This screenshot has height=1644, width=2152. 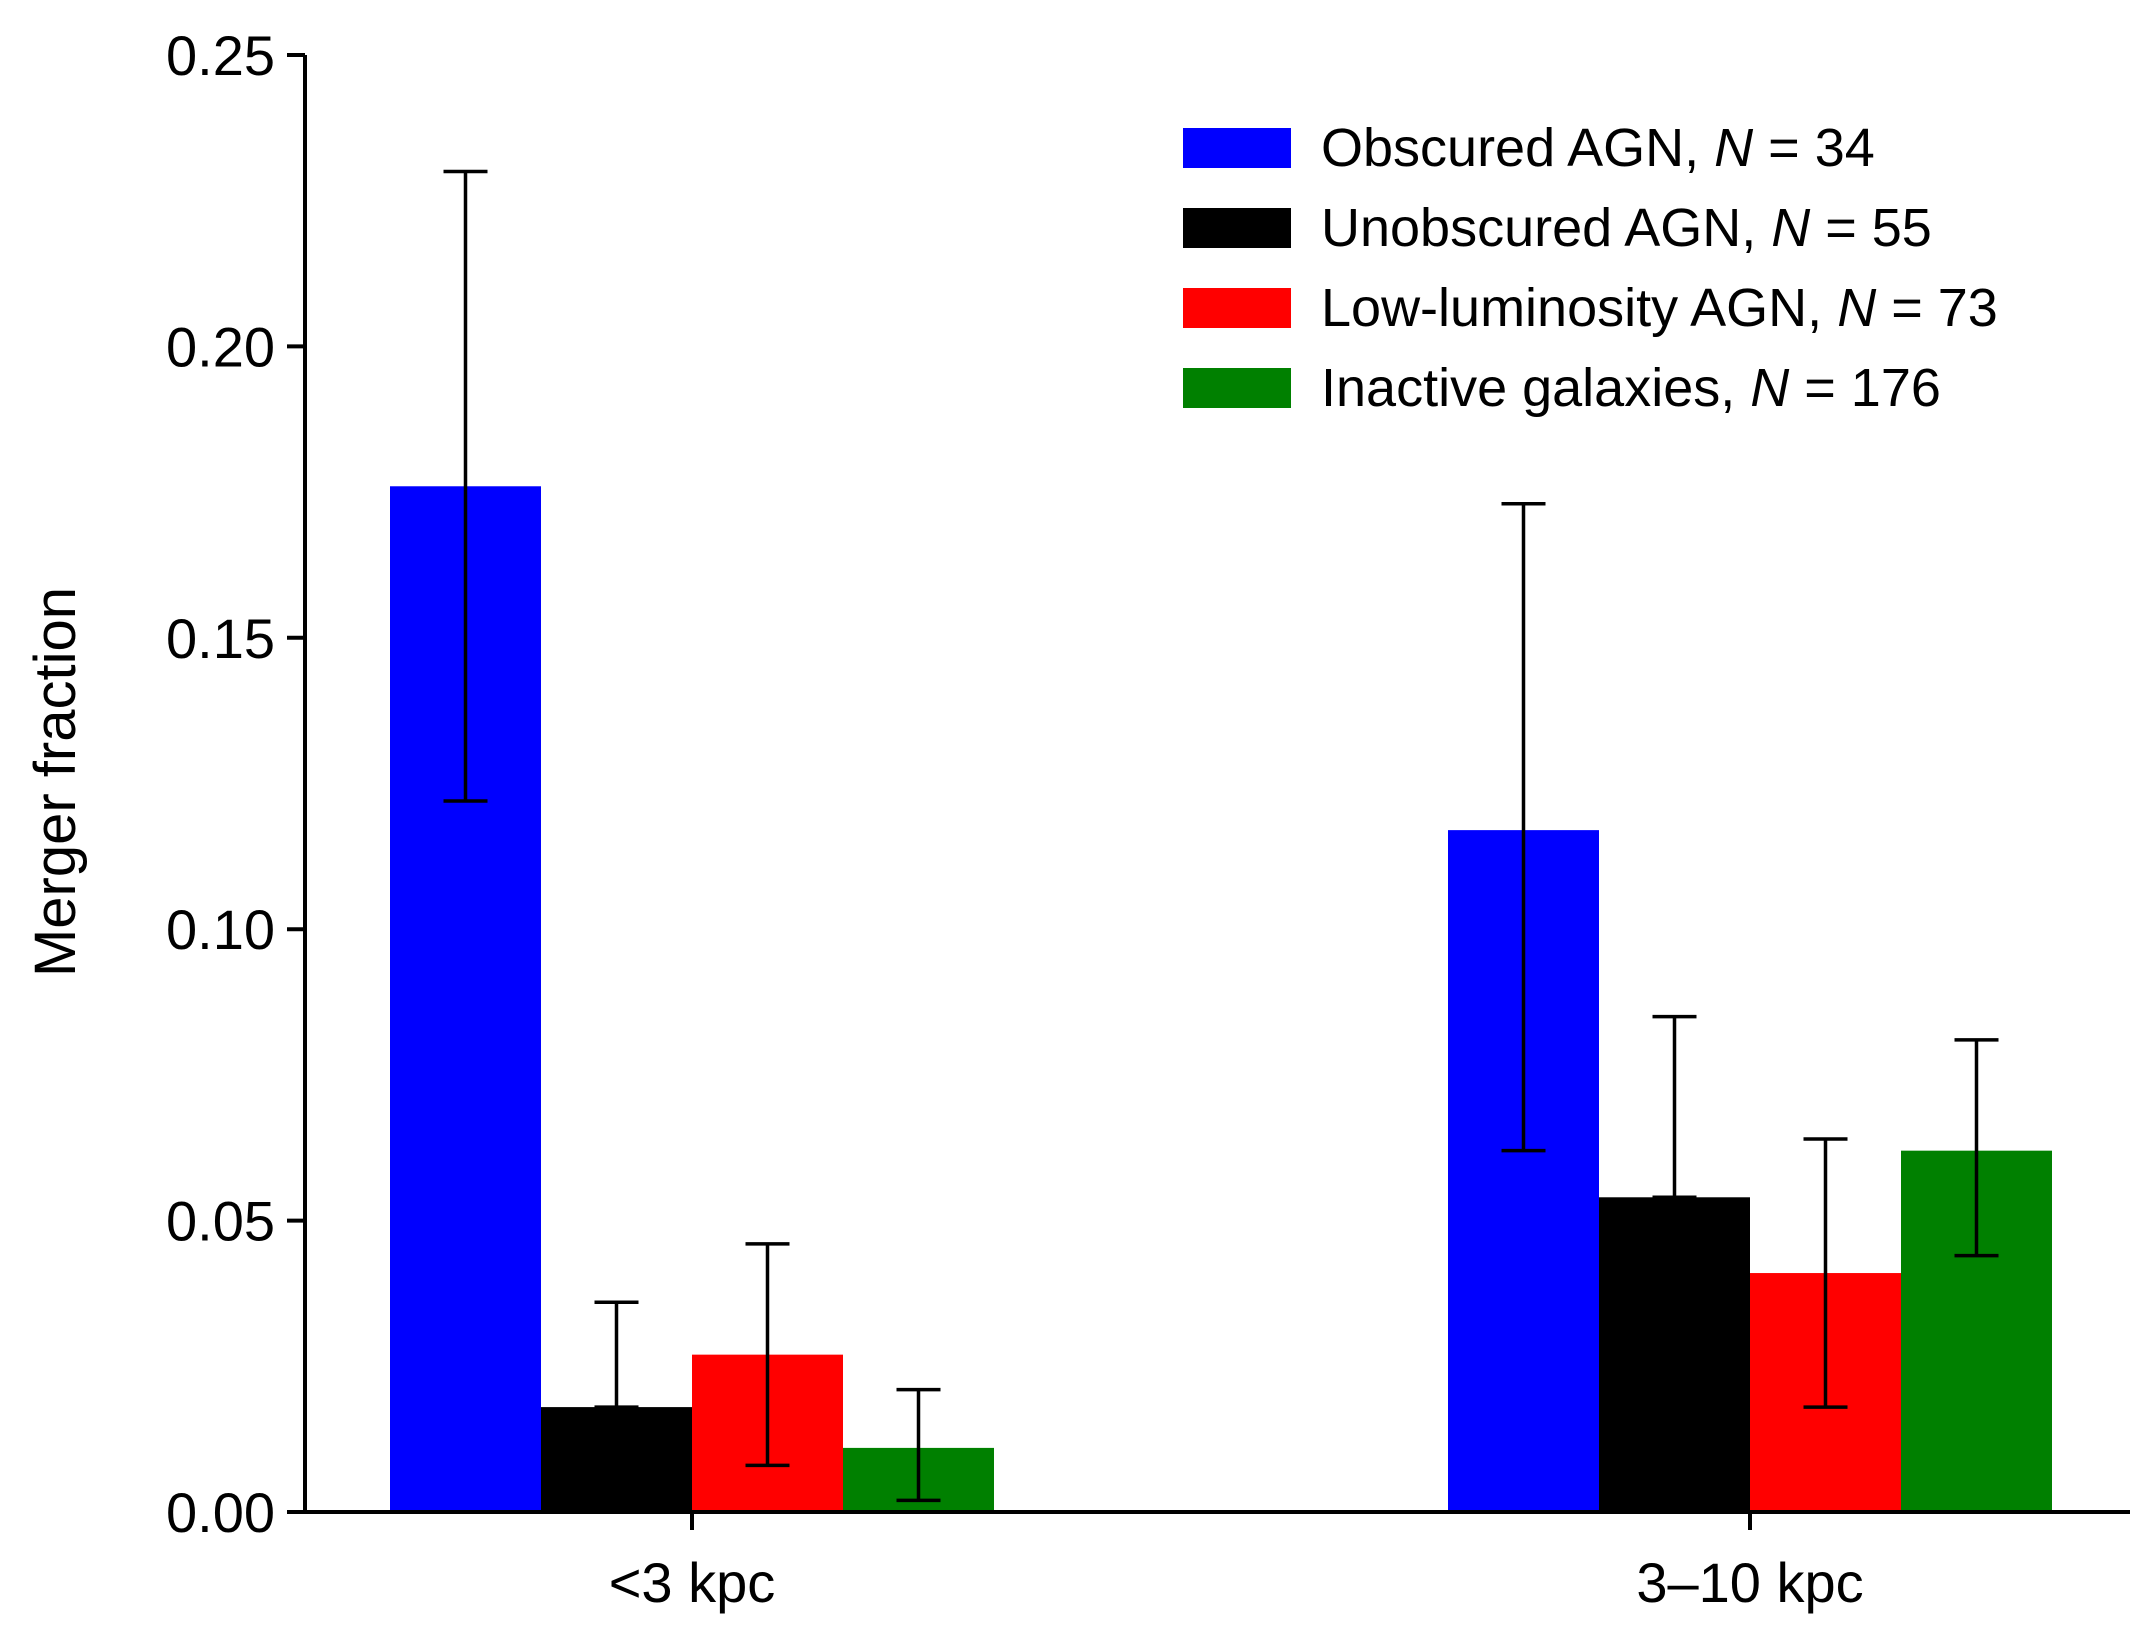 What do you see at coordinates (1814, 148) in the screenshot?
I see `legend-n-value: = 34` at bounding box center [1814, 148].